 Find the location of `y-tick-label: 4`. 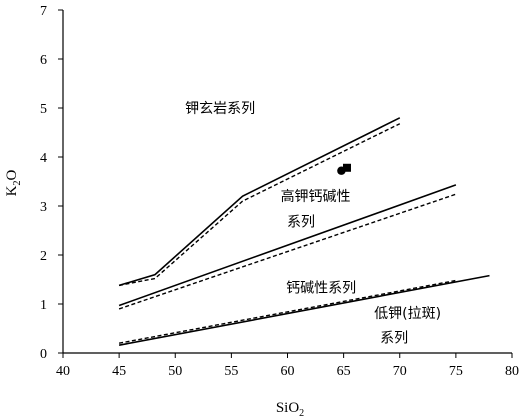

y-tick-label: 4 is located at coordinates (43, 158).